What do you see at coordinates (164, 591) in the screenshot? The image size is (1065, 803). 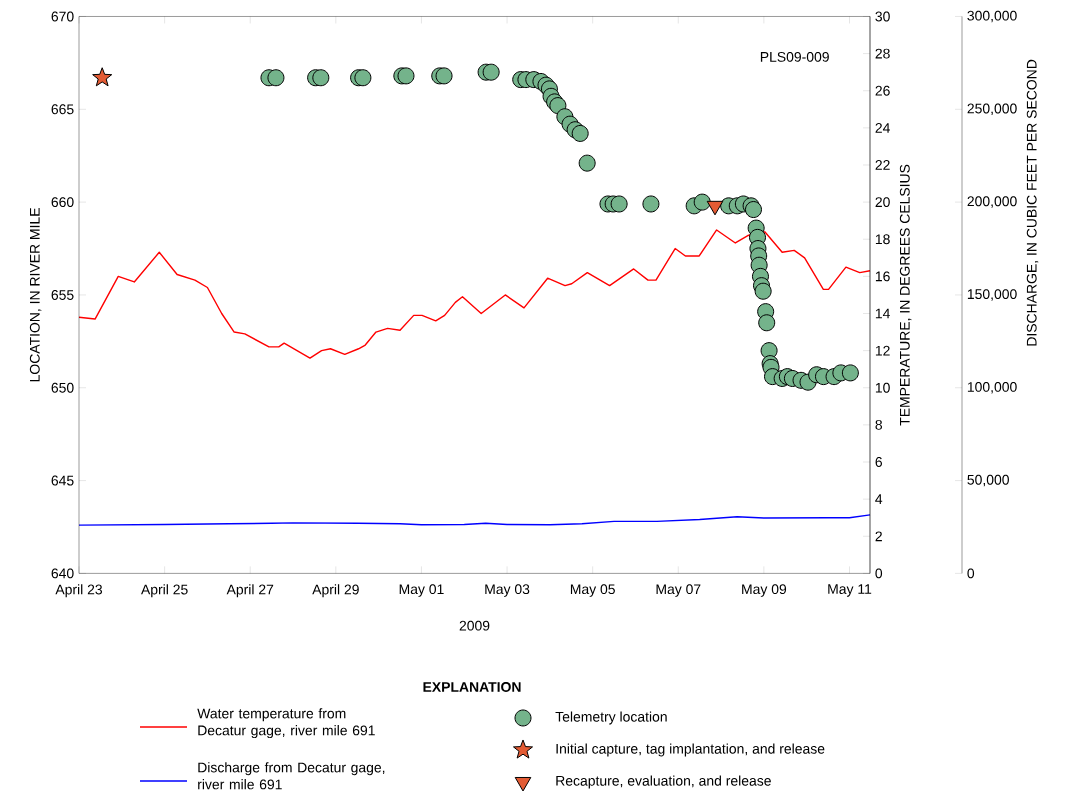 I see `x-tick-label: April 25` at bounding box center [164, 591].